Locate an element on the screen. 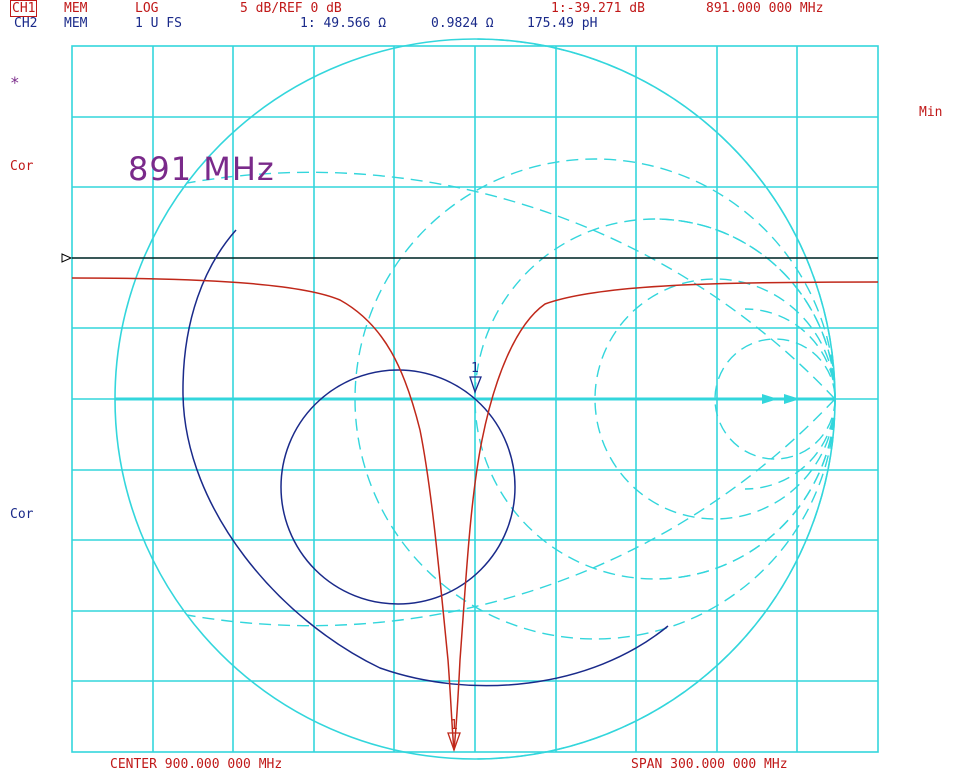 The image size is (959, 776). min-label: Min is located at coordinates (931, 112).